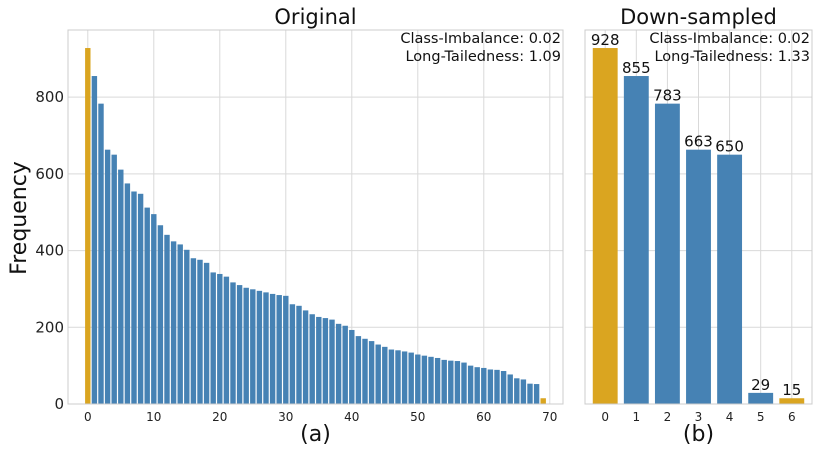 The width and height of the screenshot is (831, 449). I want to click on y-tick-label: 400, so click(49, 251).